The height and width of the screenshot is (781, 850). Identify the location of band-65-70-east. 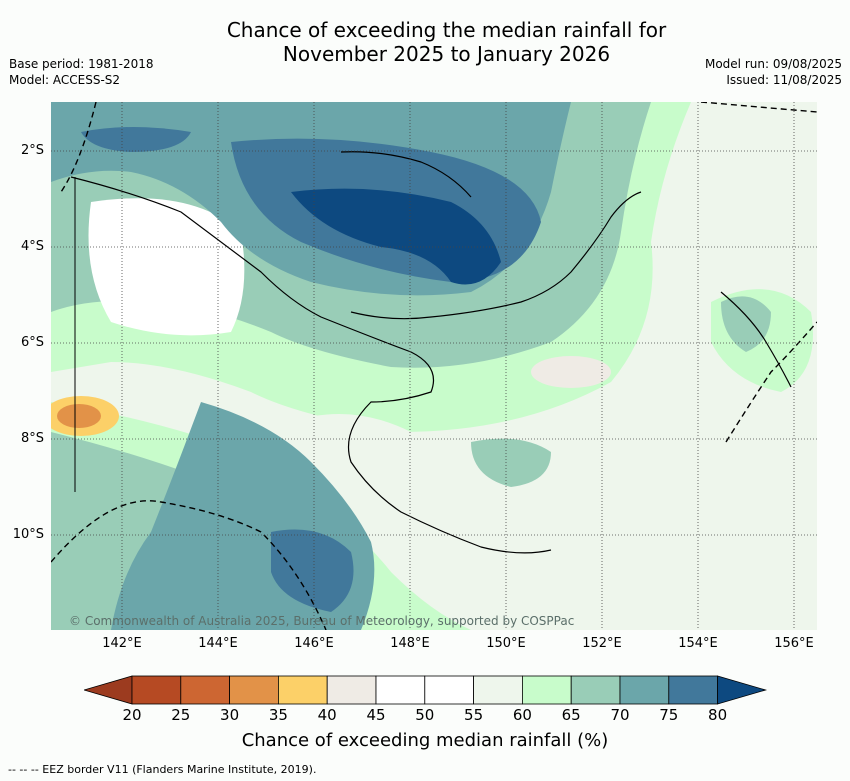
(746, 324).